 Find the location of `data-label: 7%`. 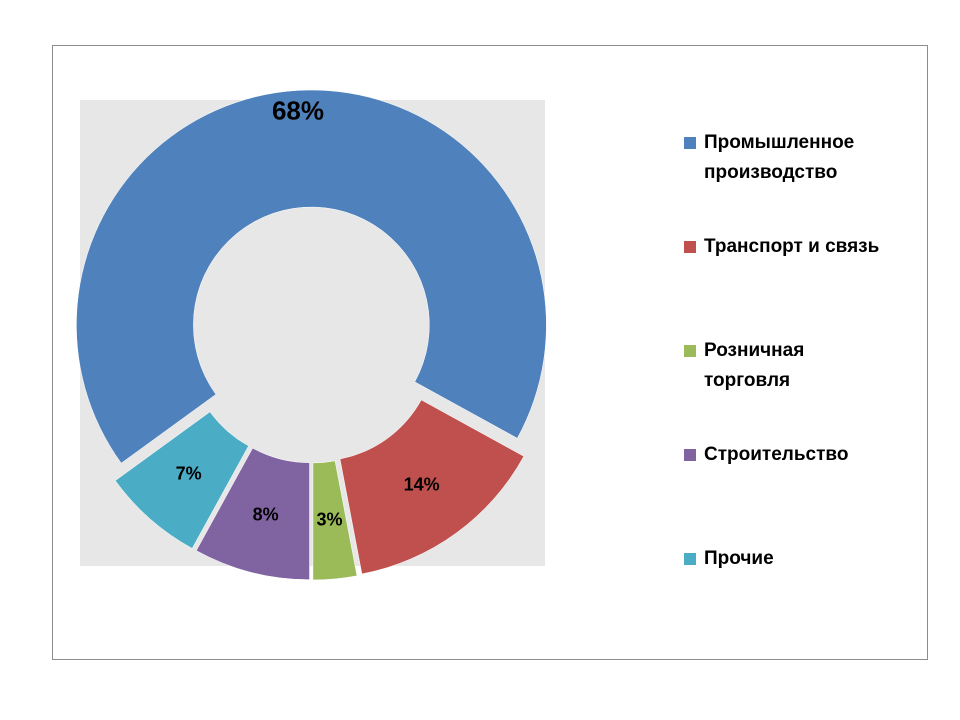

data-label: 7% is located at coordinates (189, 474).